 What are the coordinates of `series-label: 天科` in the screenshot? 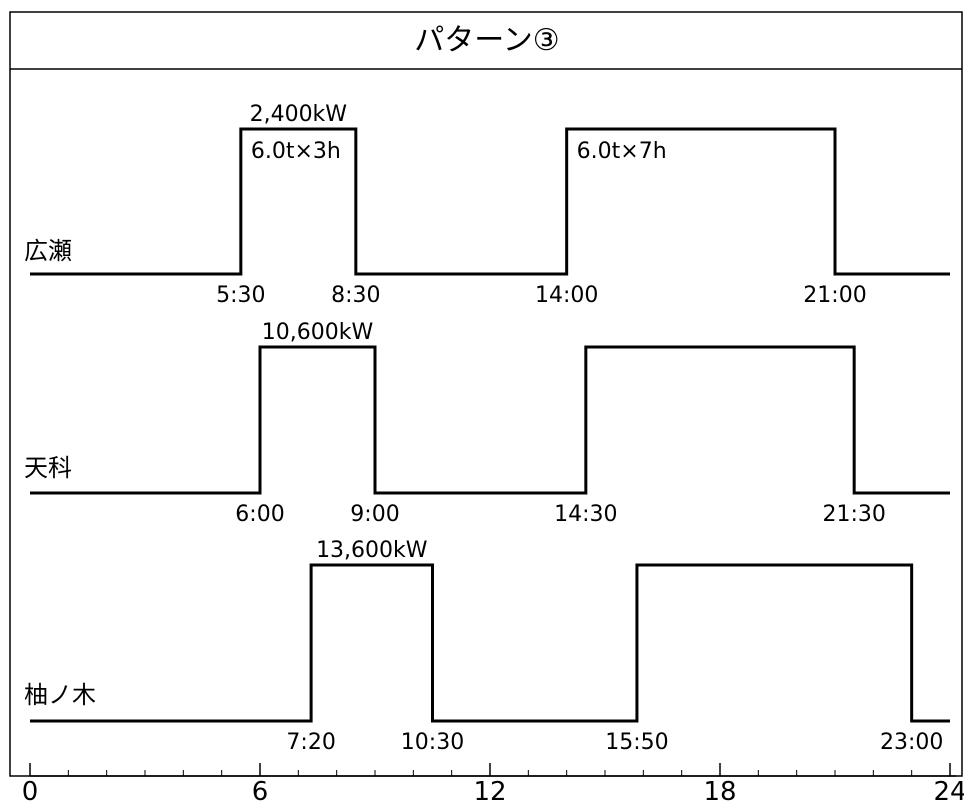 It's located at (48, 468).